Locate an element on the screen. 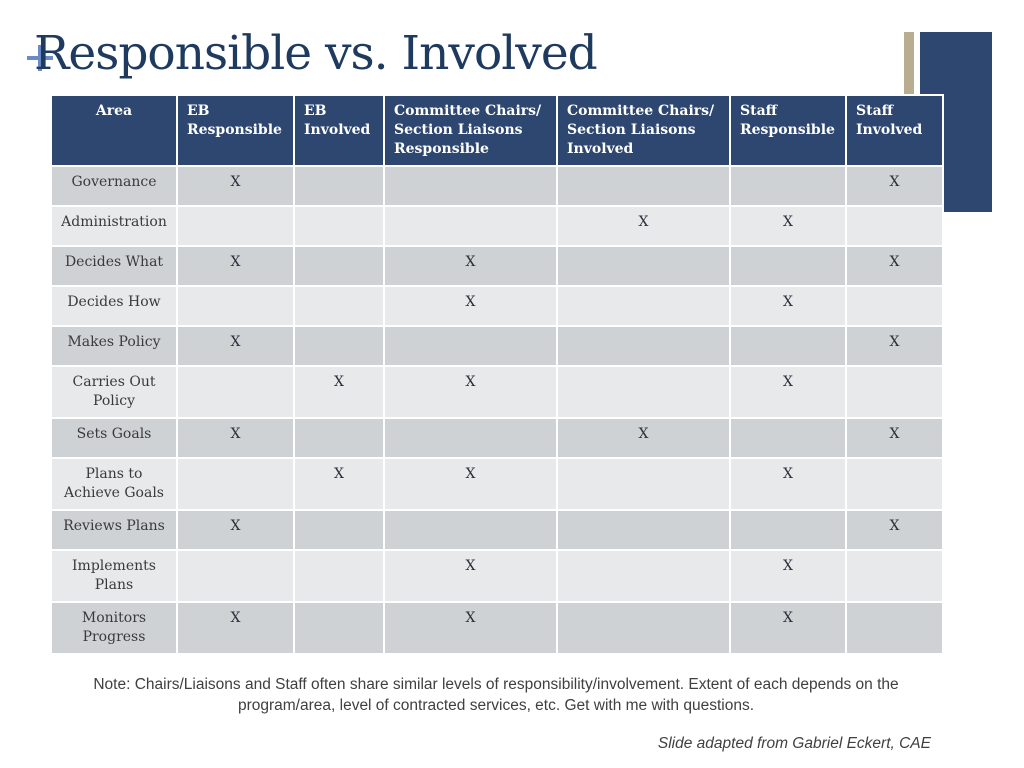 Image resolution: width=1024 pixels, height=768 pixels. table-row: Carries Out Policy X X X is located at coordinates (497, 392).